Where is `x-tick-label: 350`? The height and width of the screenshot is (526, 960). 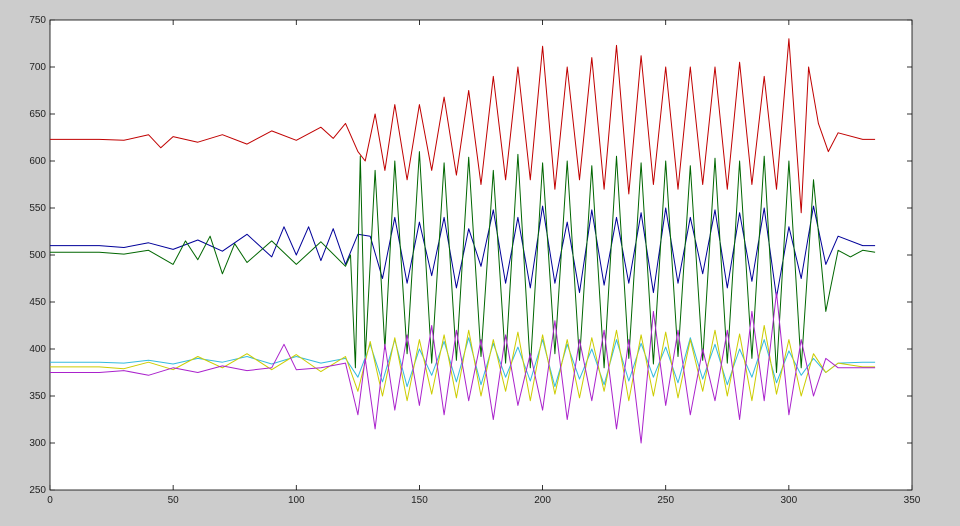
x-tick-label: 350 is located at coordinates (912, 500).